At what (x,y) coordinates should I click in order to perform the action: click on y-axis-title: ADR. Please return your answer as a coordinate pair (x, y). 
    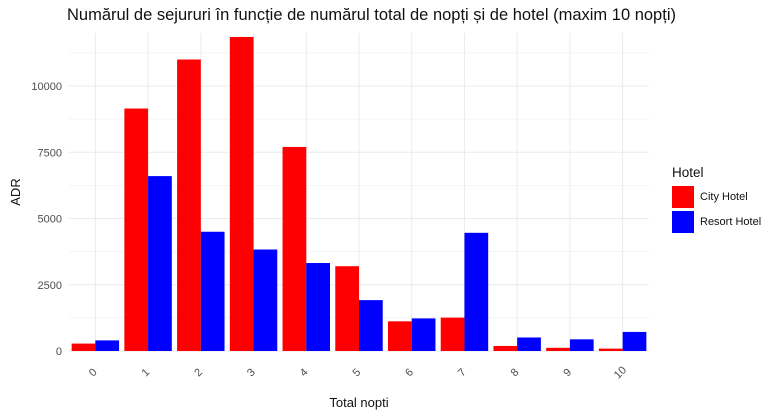
    Looking at the image, I should click on (15, 191).